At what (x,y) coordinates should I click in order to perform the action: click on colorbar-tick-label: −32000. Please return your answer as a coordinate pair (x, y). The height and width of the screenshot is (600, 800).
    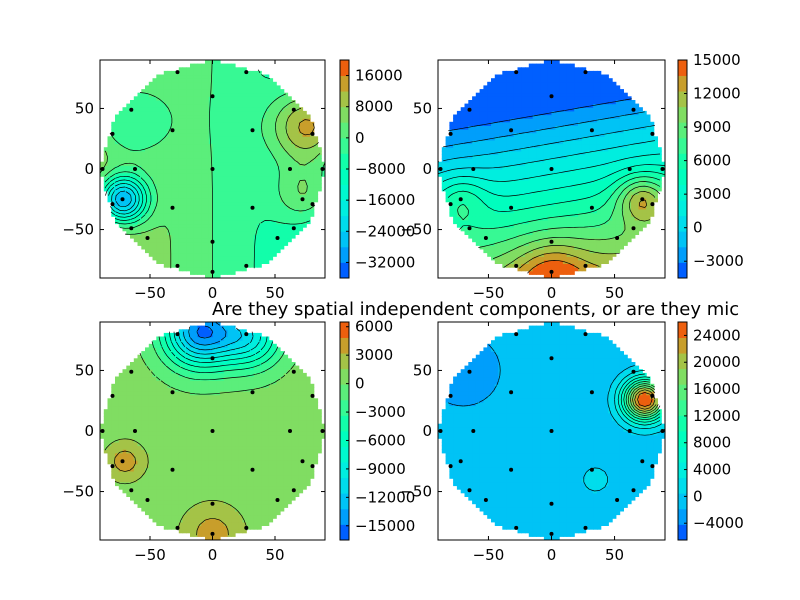
    Looking at the image, I should click on (385, 262).